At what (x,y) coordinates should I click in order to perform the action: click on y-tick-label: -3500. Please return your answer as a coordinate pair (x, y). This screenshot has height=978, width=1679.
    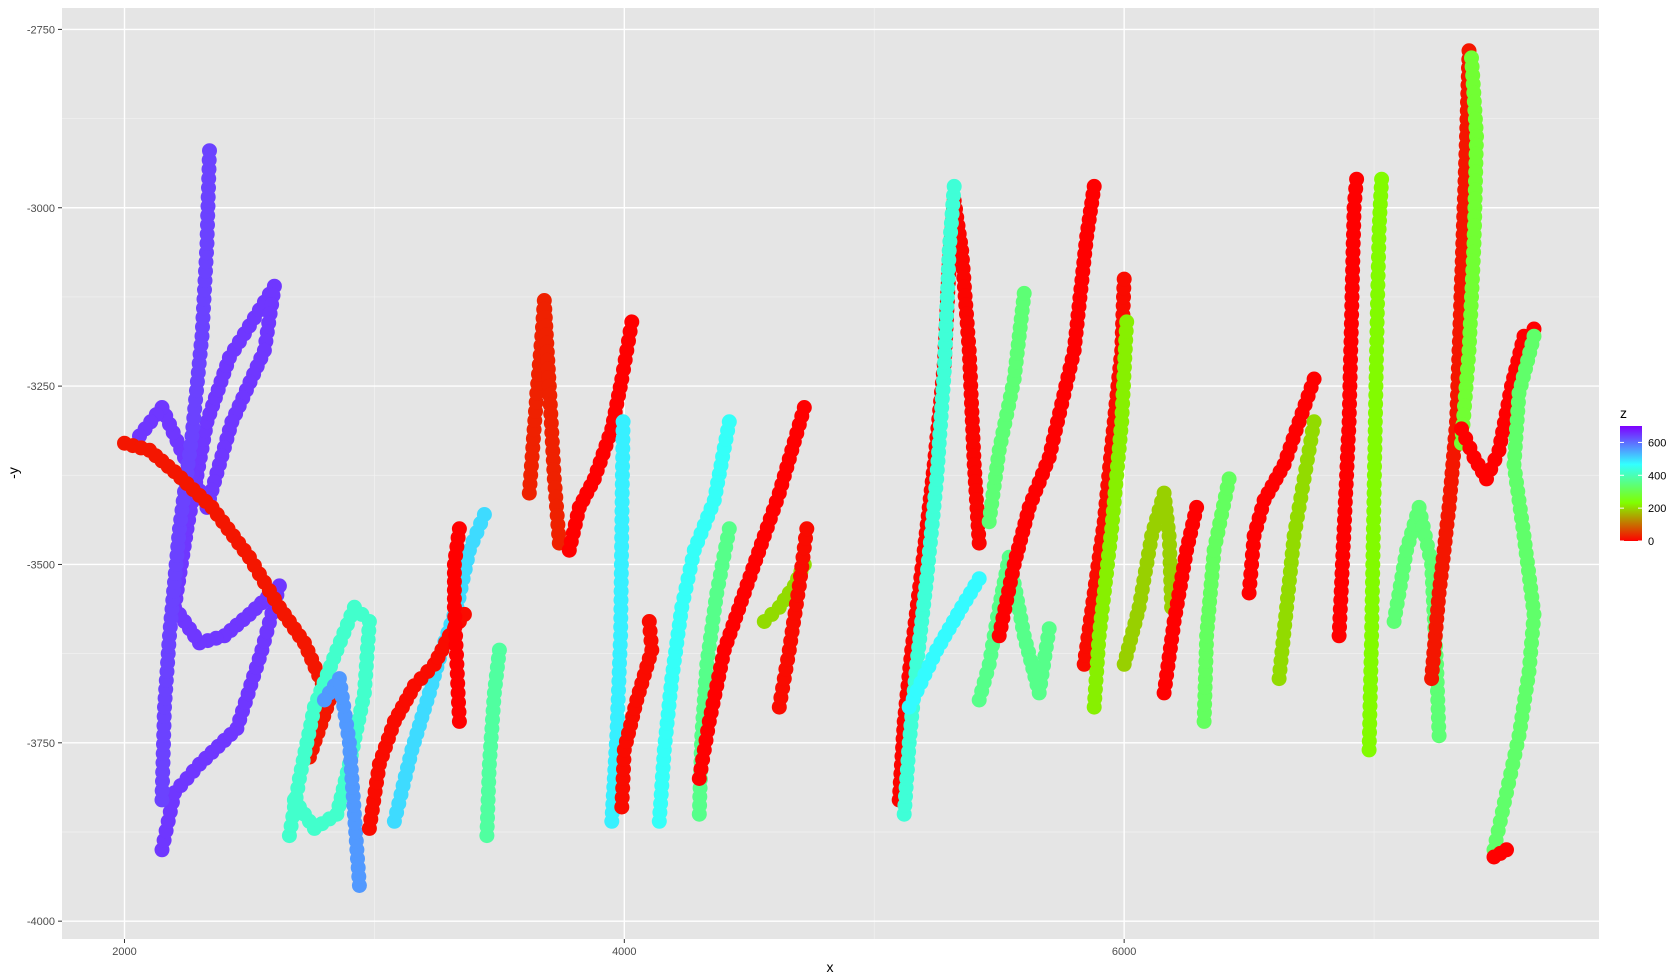
    Looking at the image, I should click on (41, 565).